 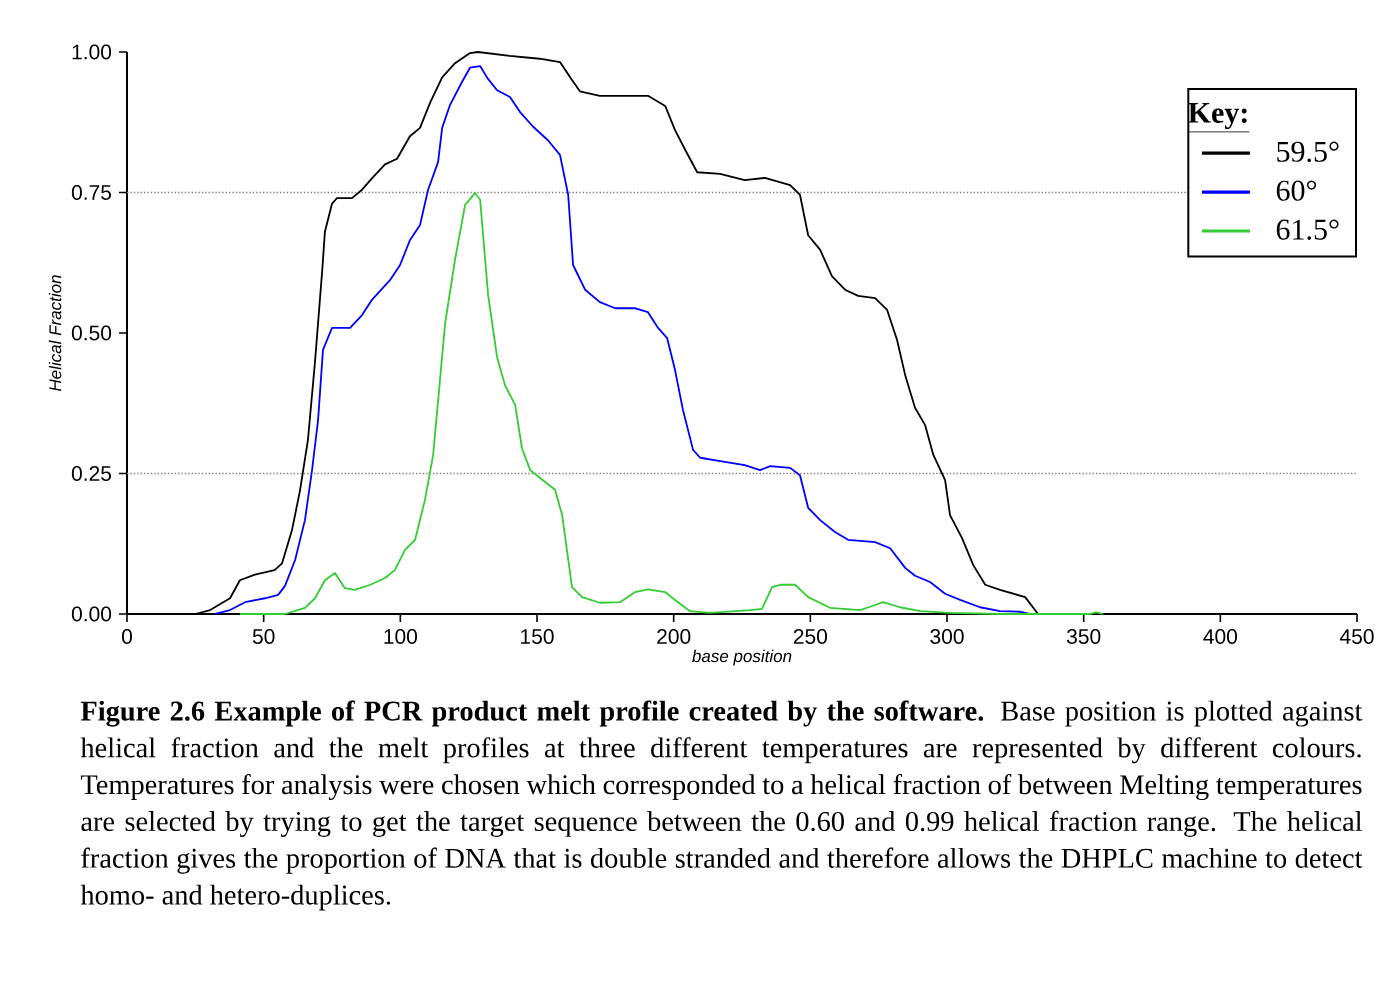 I want to click on y-tick-label: 0.75, so click(x=91, y=192).